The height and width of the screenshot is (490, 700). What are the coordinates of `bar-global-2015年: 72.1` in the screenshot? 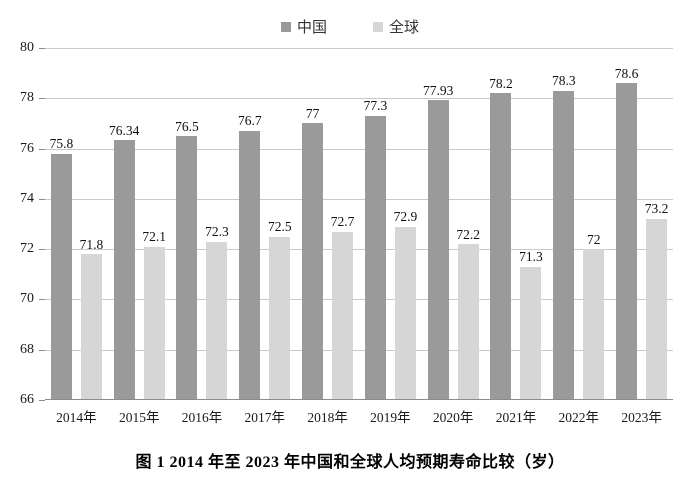 It's located at (154, 315).